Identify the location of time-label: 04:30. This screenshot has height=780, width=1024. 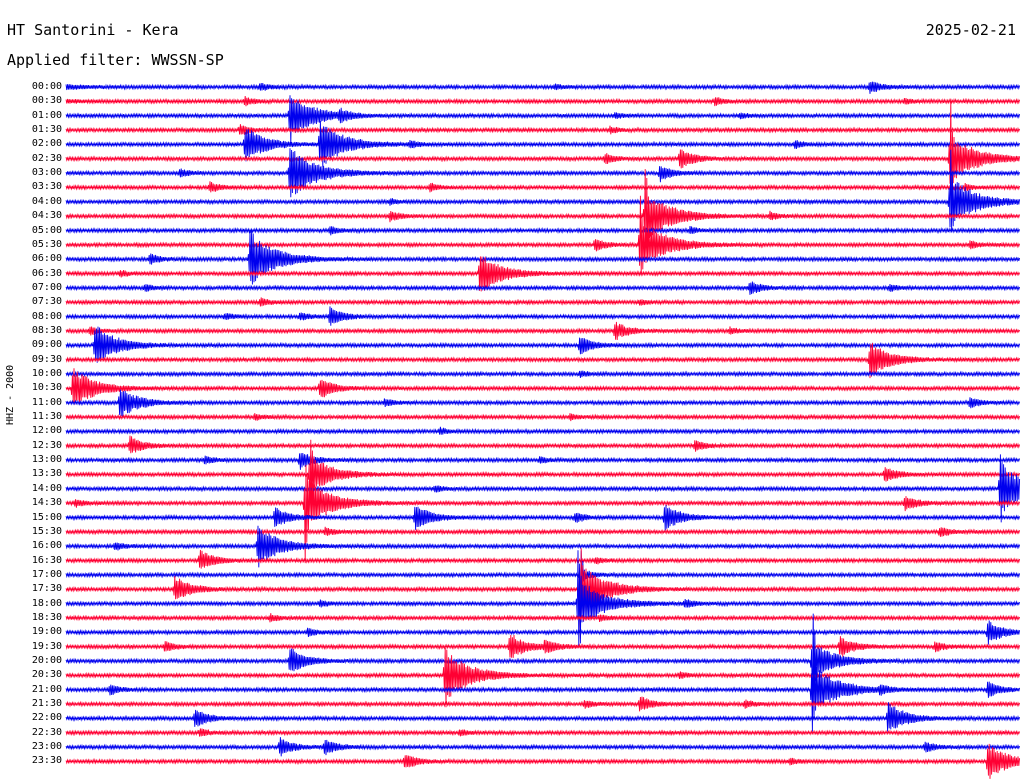
(46, 216).